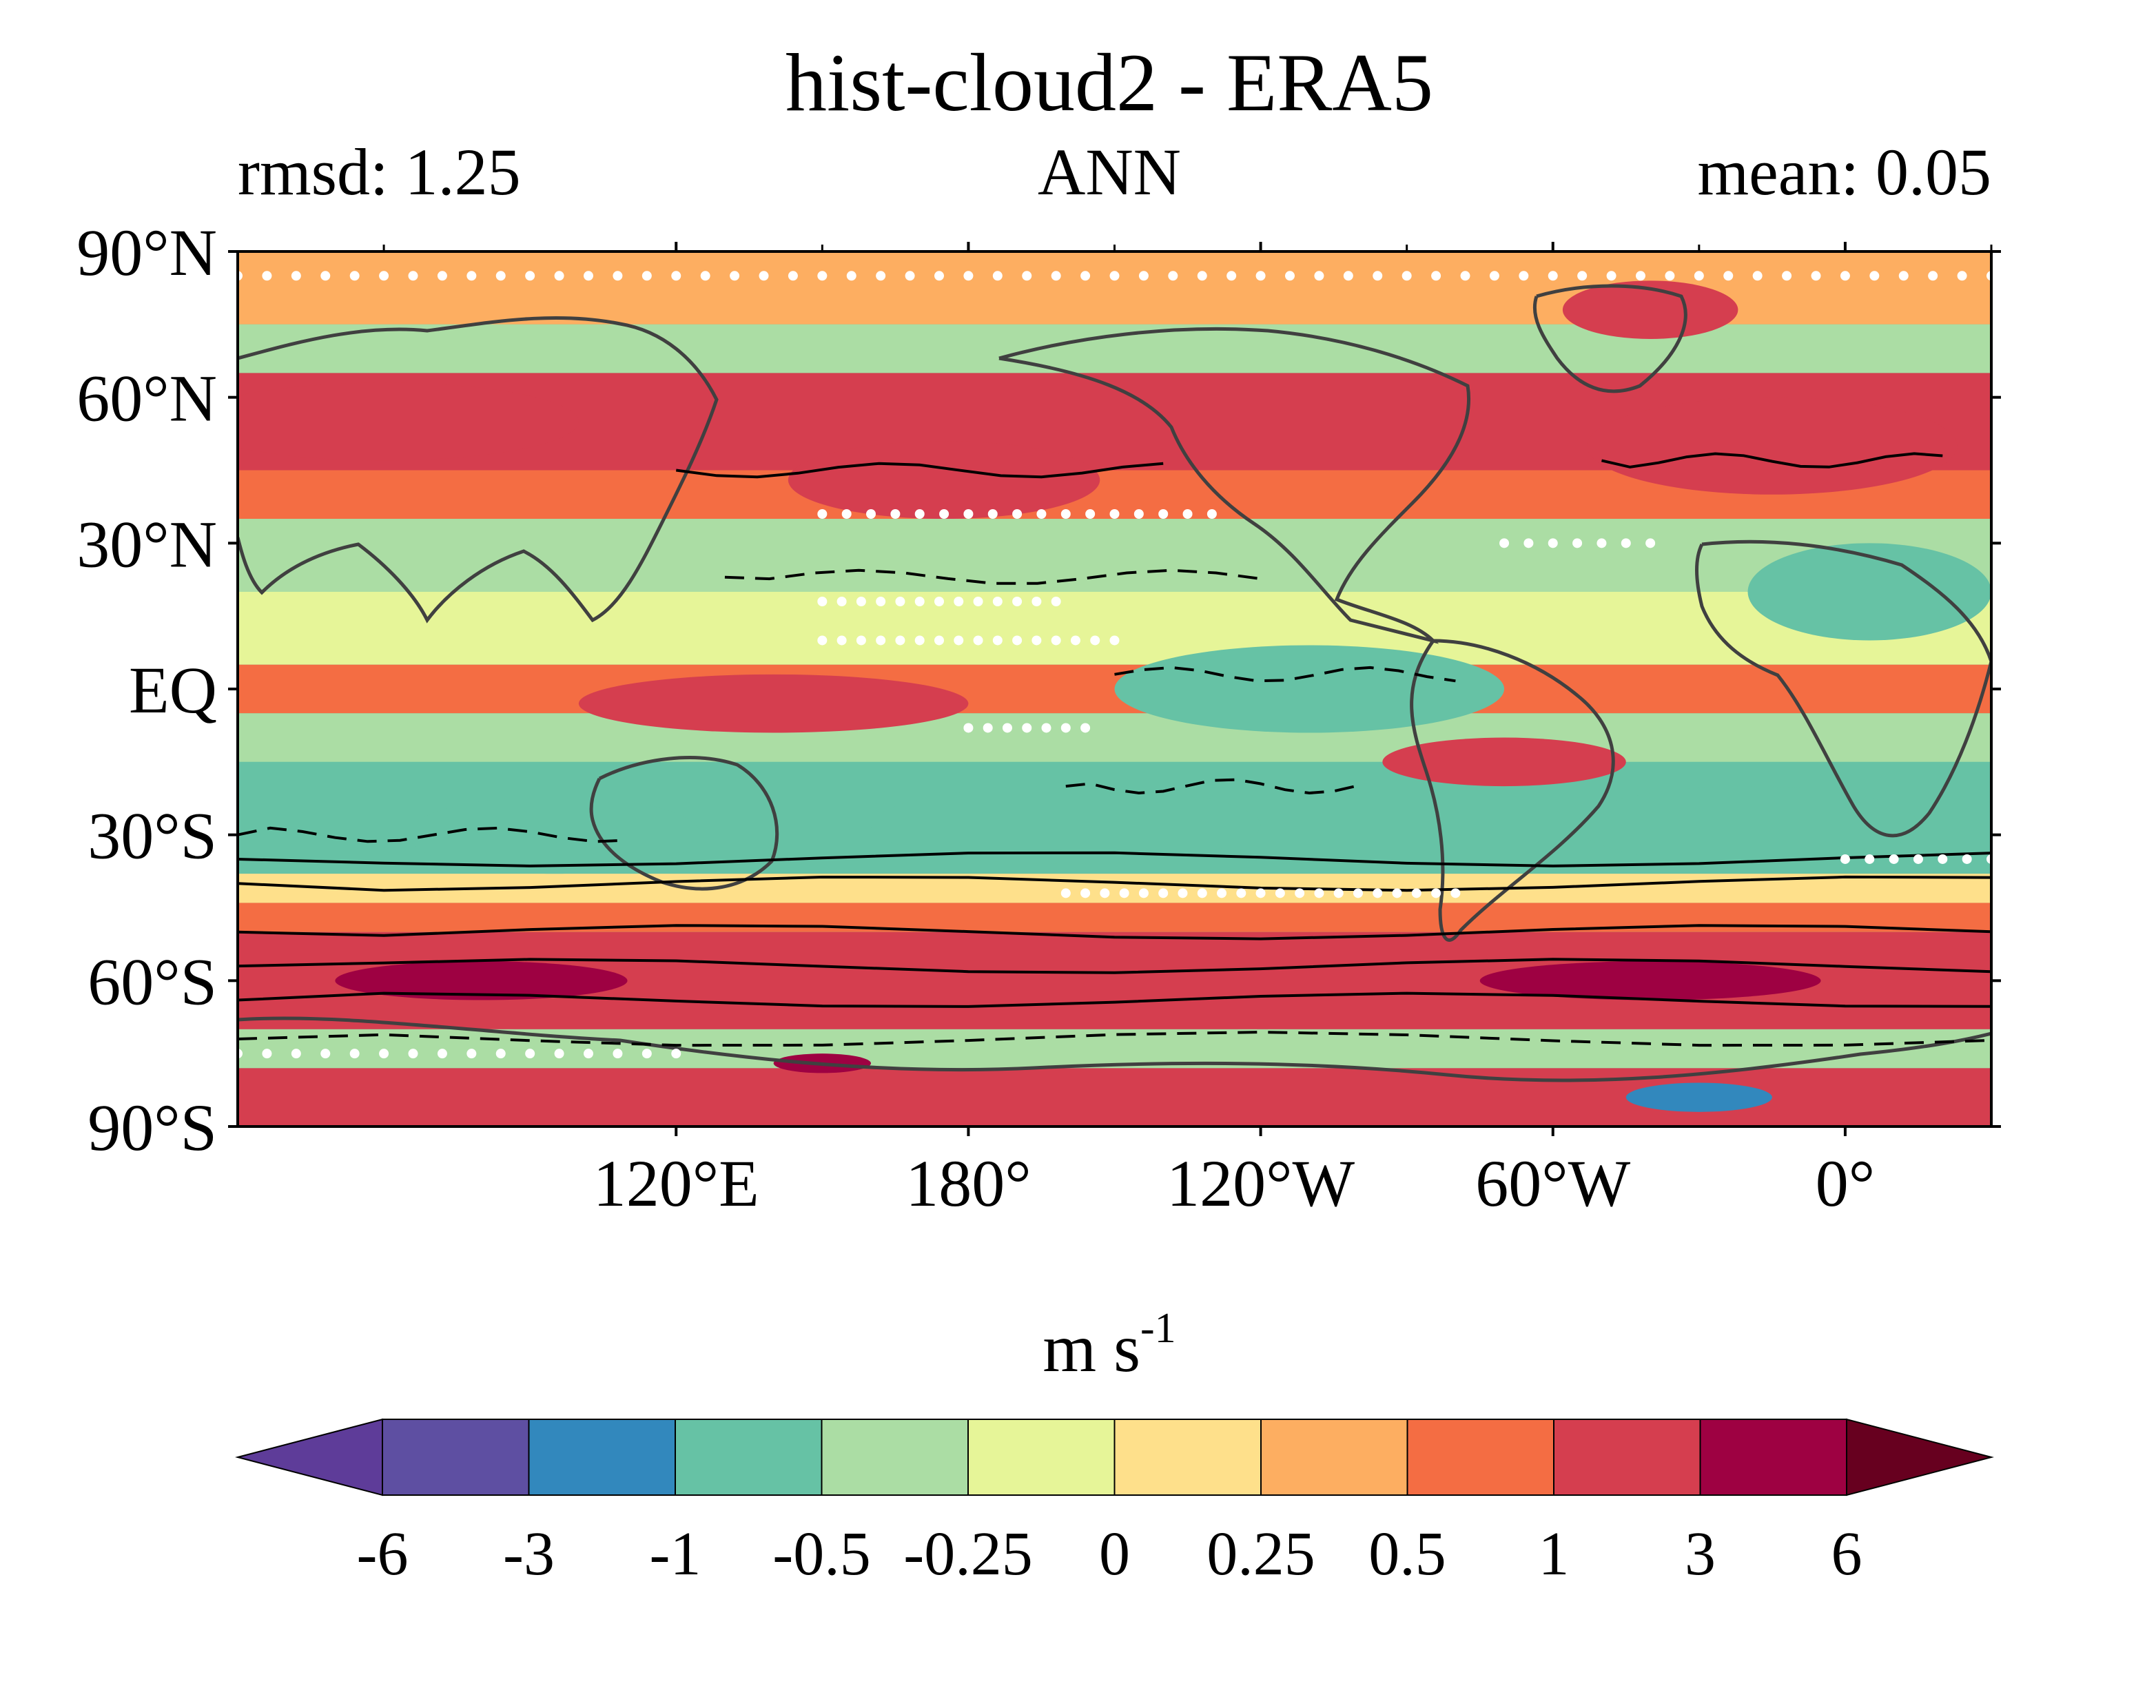 The width and height of the screenshot is (2156, 1708). Describe the element at coordinates (383, 1554) in the screenshot. I see `colorbar-tick-label-0: -6` at that location.